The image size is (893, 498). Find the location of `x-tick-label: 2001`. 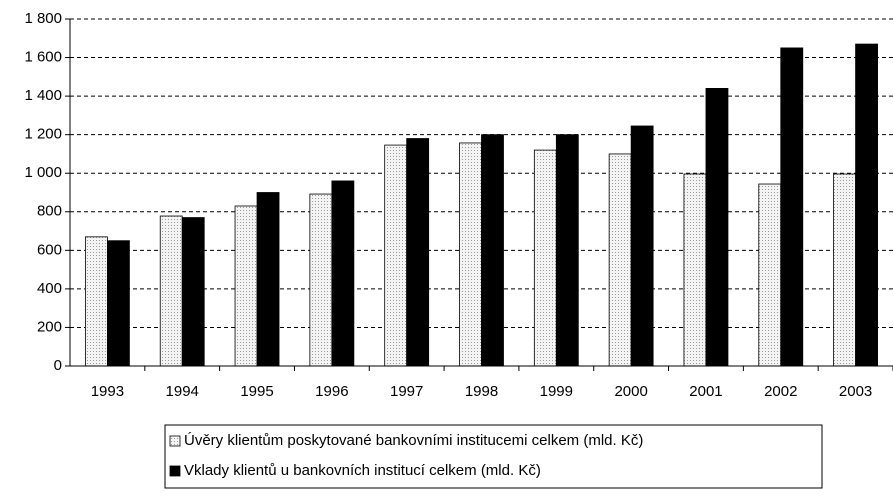

x-tick-label: 2001 is located at coordinates (705, 391).